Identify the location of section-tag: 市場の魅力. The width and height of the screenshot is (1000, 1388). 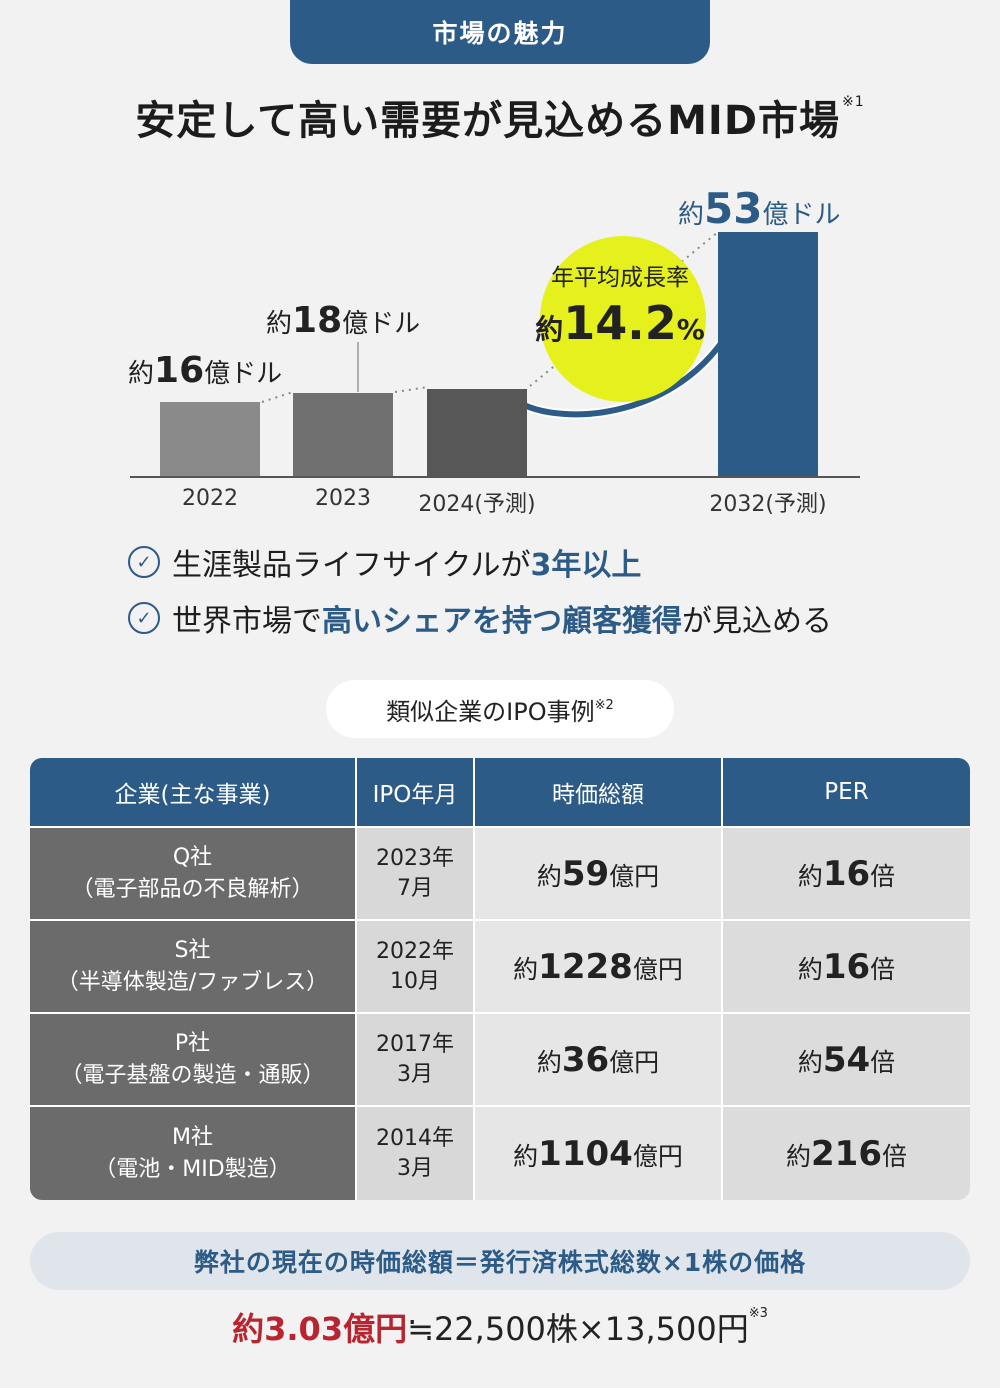
(500, 32).